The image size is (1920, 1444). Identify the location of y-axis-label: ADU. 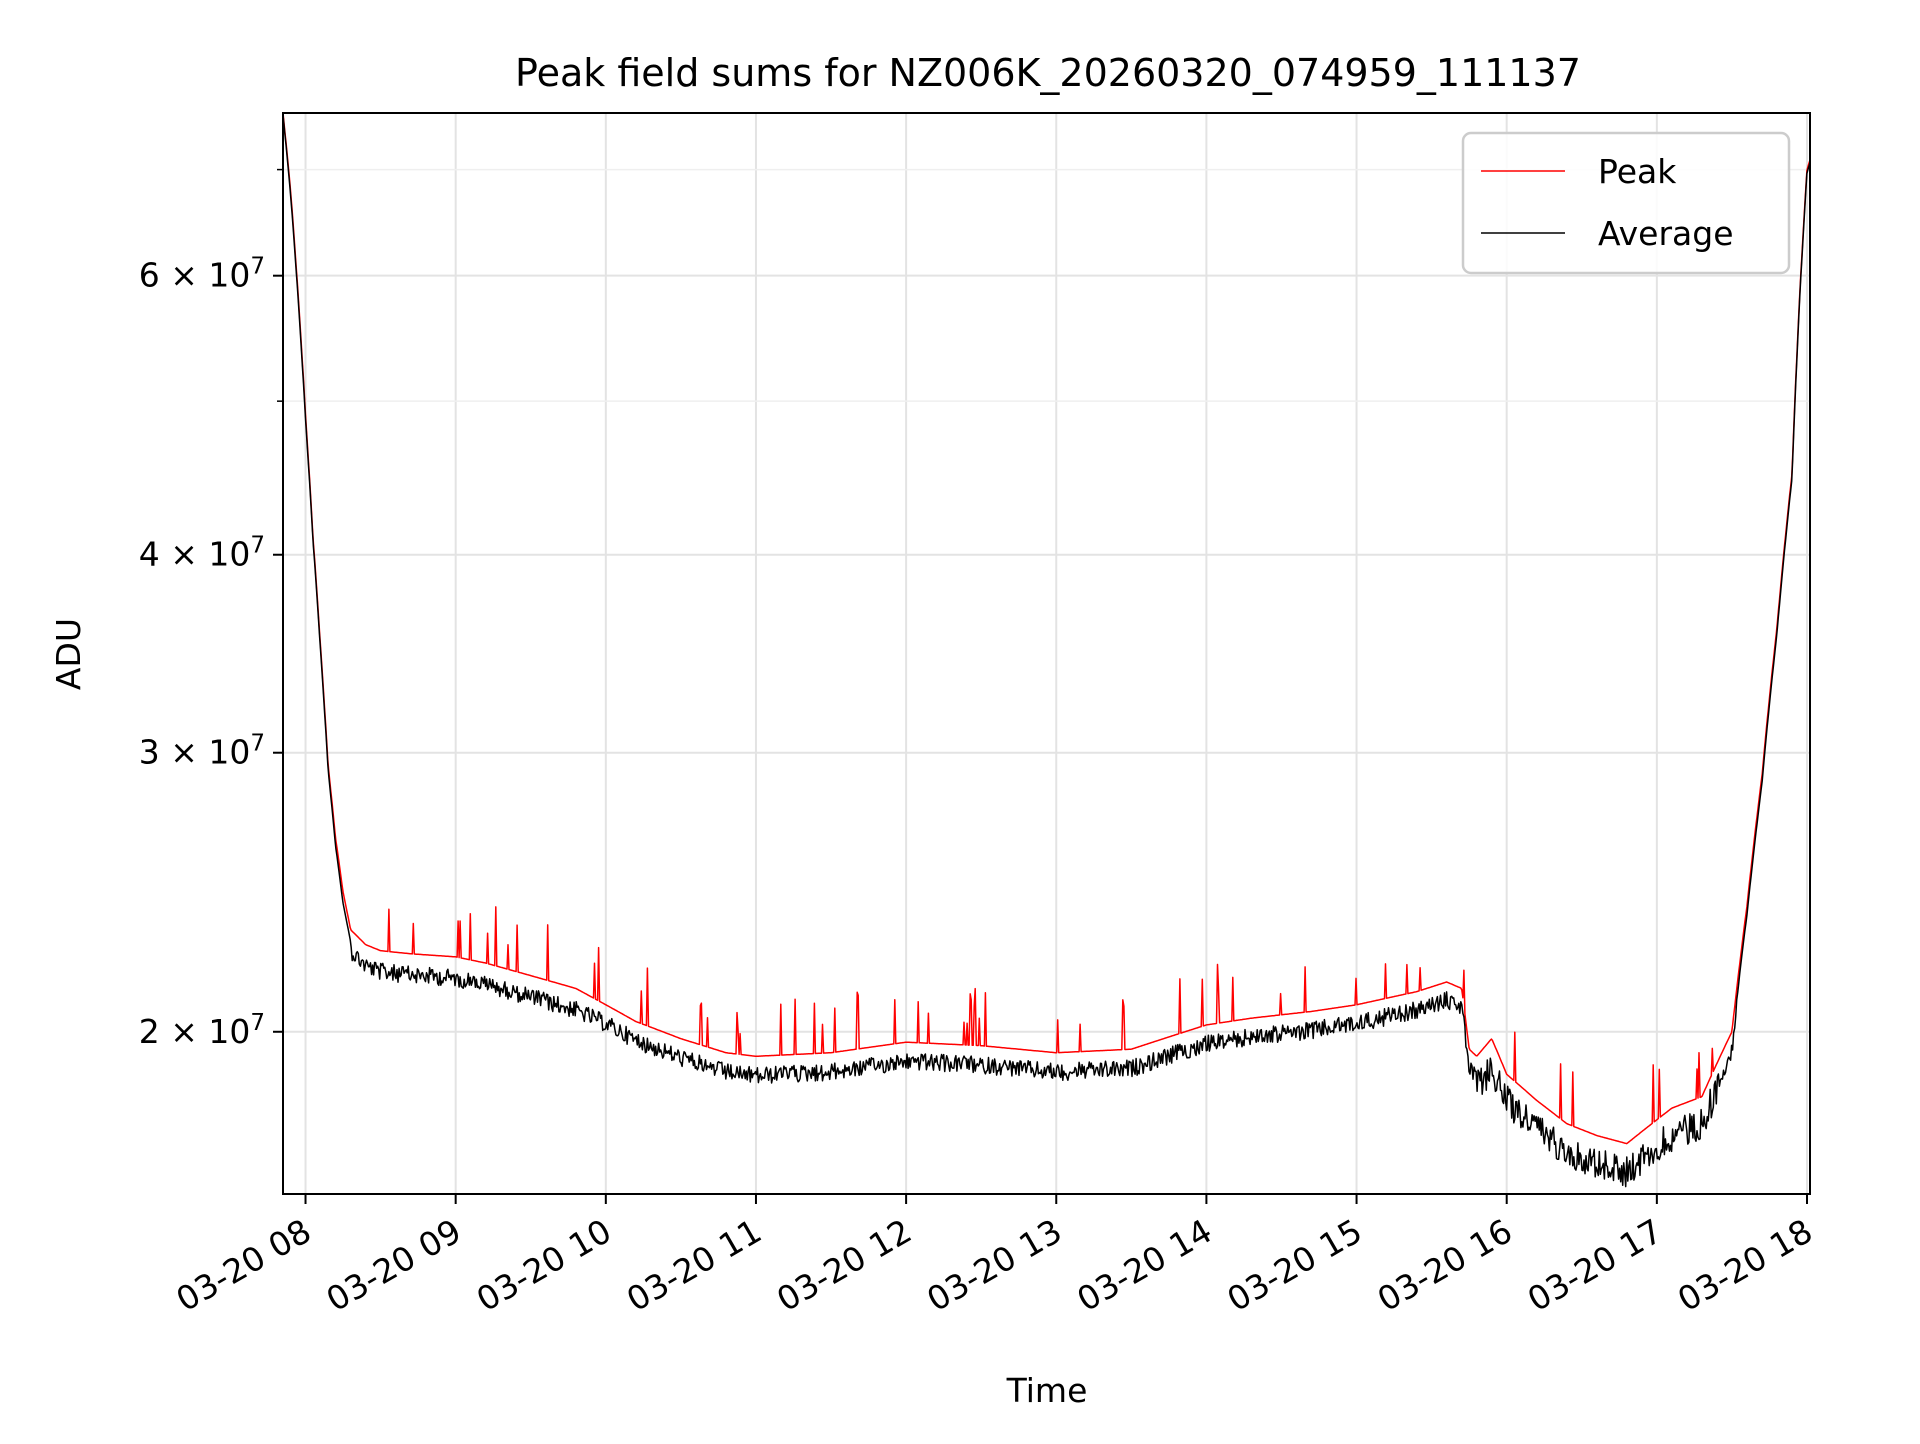
(68, 654).